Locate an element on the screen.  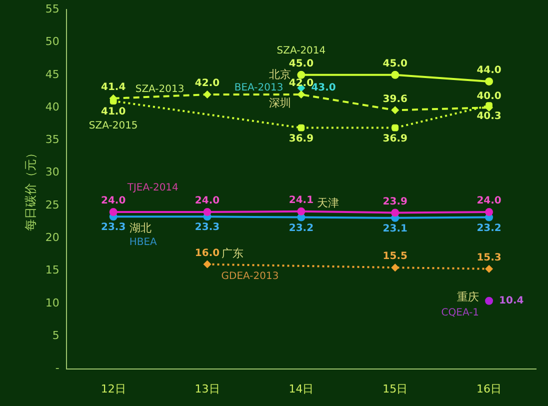
data-label: 42.0 is located at coordinates (207, 84).